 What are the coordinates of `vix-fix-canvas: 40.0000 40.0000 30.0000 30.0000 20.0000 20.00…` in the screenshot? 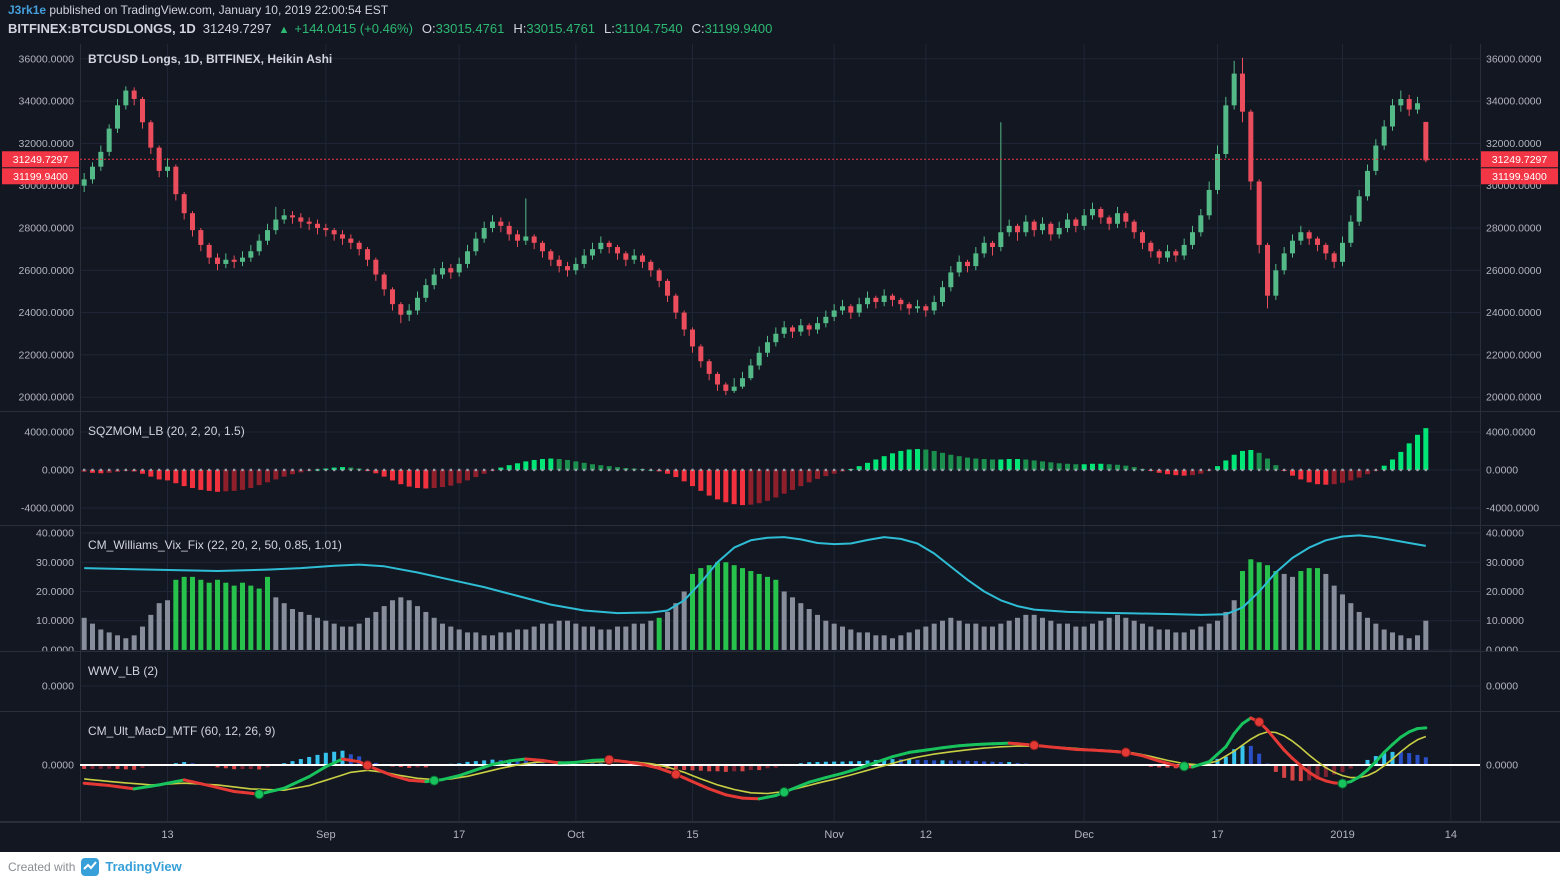 It's located at (780, 589).